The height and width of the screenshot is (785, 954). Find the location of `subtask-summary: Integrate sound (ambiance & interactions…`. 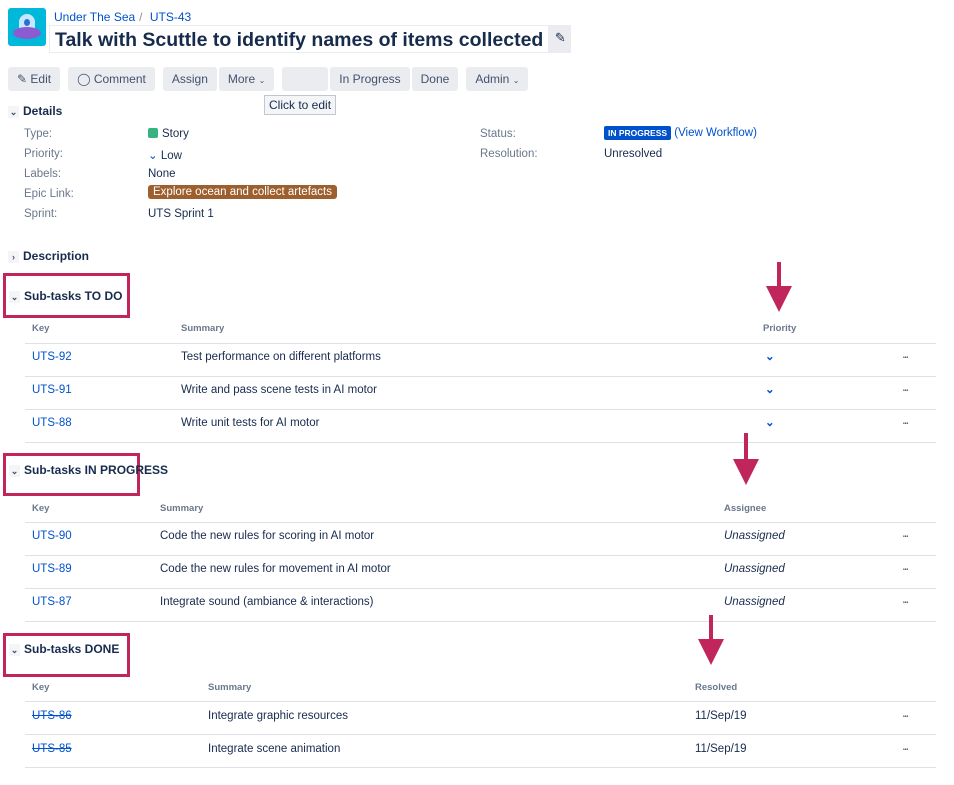

subtask-summary: Integrate sound (ambiance & interactions… is located at coordinates (267, 602).